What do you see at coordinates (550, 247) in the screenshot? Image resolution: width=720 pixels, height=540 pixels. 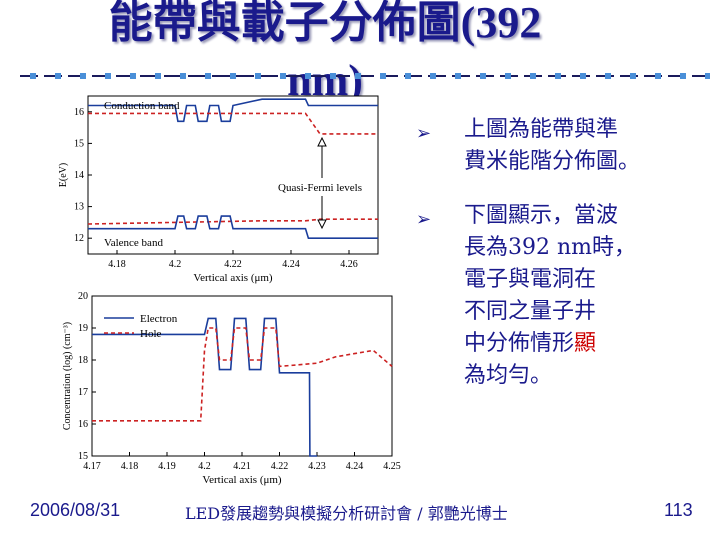 I see `bullet-2-line-2: 長為392 nm時，` at bounding box center [550, 247].